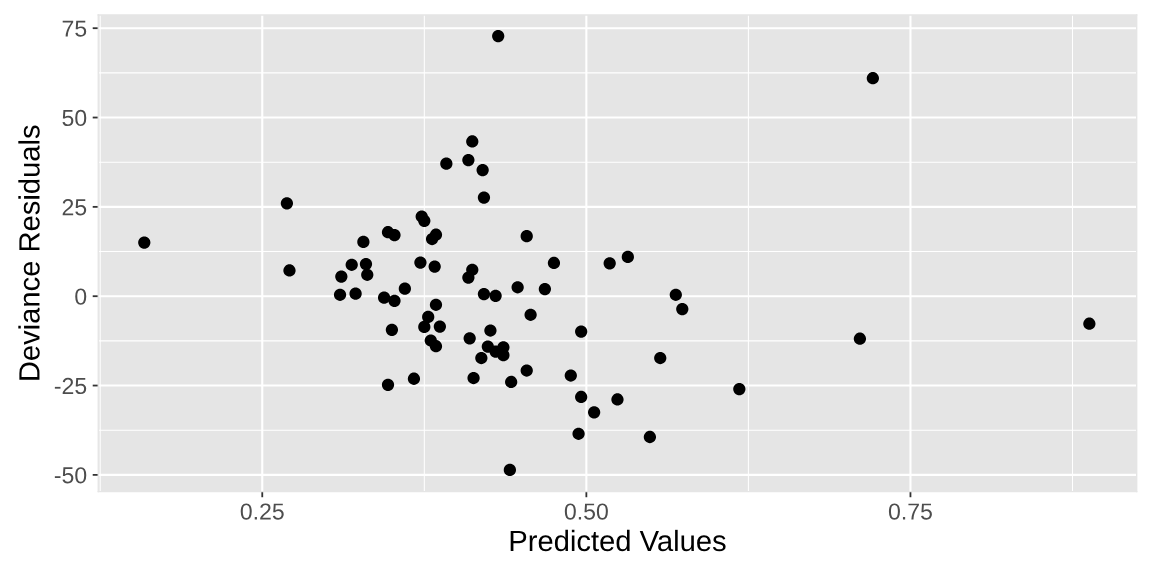 The height and width of the screenshot is (576, 1152). Describe the element at coordinates (74, 207) in the screenshot. I see `y-tick-label: 25` at that location.